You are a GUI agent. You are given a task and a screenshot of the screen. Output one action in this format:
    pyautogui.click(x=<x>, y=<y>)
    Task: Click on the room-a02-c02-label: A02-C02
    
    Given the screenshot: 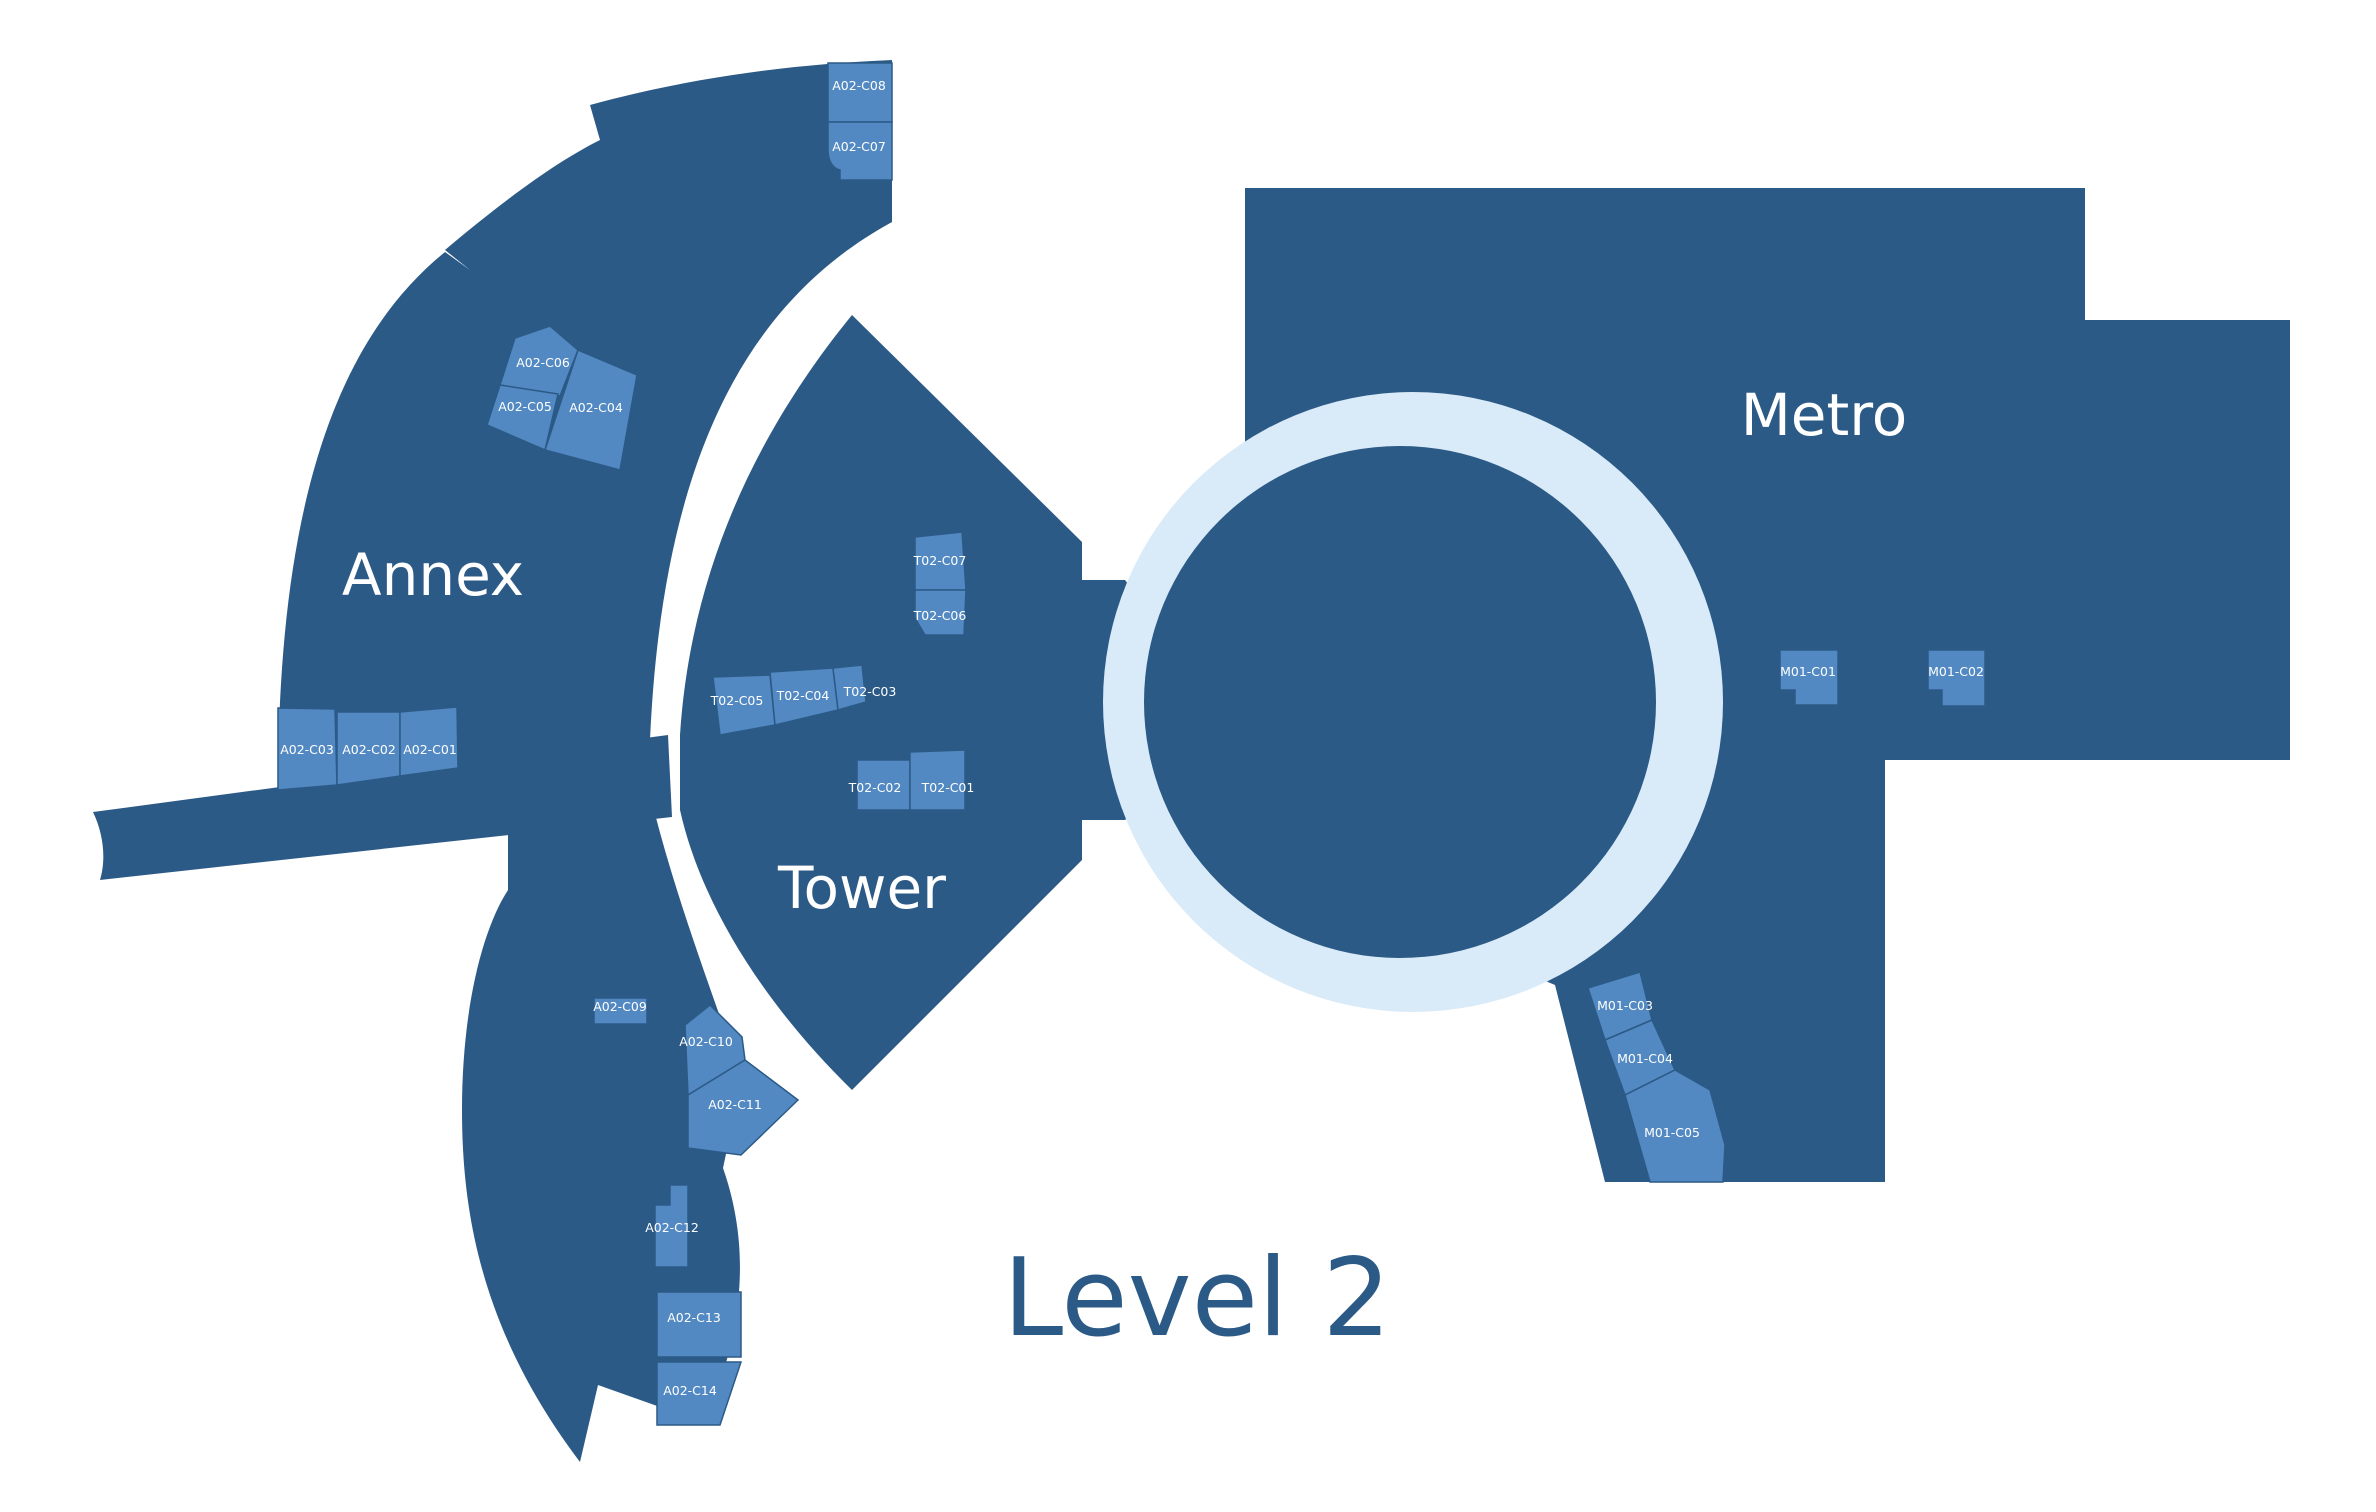 What is the action you would take?
    pyautogui.click(x=369, y=749)
    